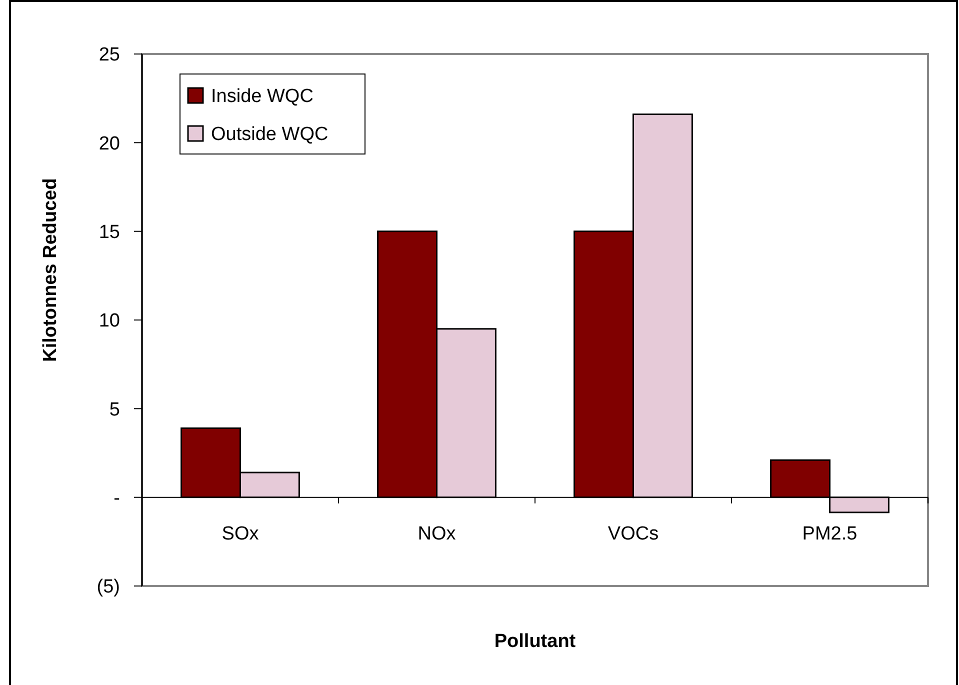 Image resolution: width=959 pixels, height=685 pixels. What do you see at coordinates (830, 533) in the screenshot?
I see `x-tick-label: PM2.5` at bounding box center [830, 533].